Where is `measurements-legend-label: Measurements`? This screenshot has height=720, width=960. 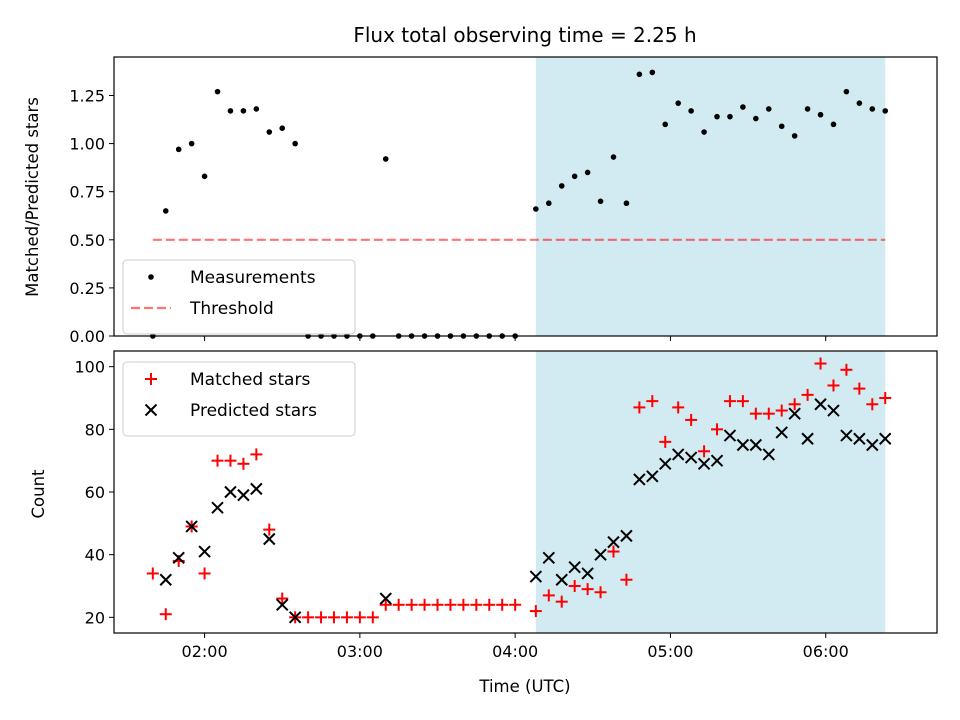 measurements-legend-label: Measurements is located at coordinates (253, 278).